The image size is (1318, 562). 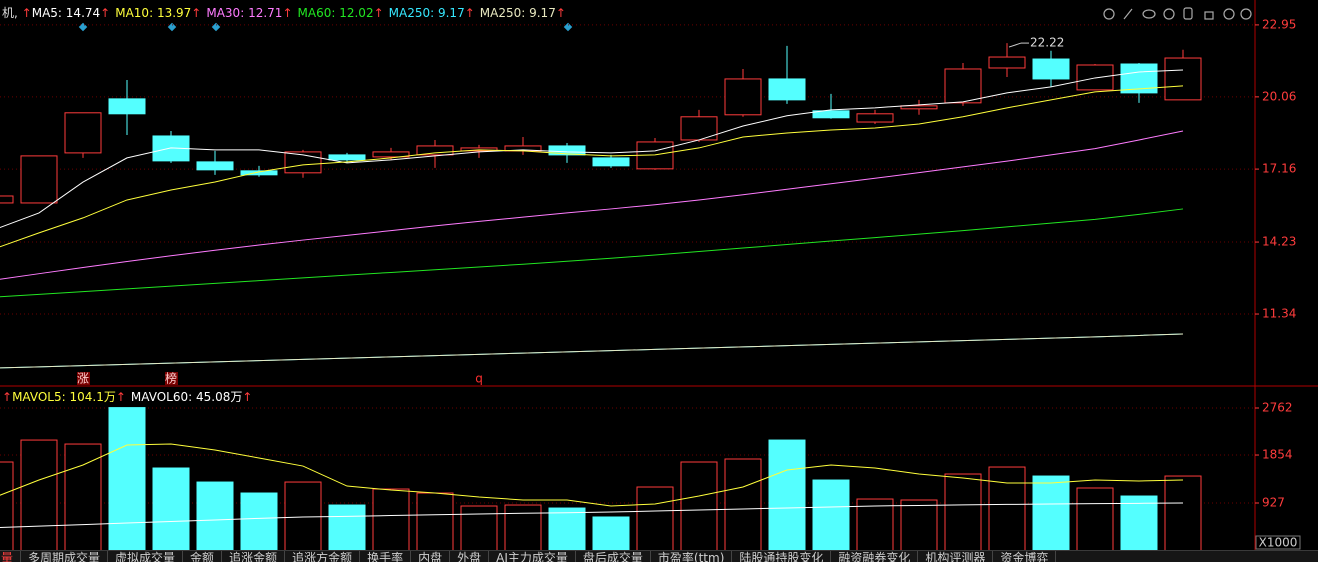 I want to click on tab: AI主力成交量, so click(x=532, y=556).